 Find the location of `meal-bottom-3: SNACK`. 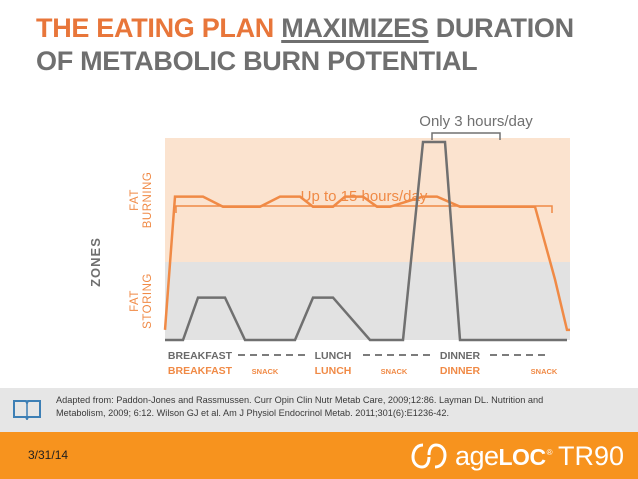

meal-bottom-3: SNACK is located at coordinates (394, 371).